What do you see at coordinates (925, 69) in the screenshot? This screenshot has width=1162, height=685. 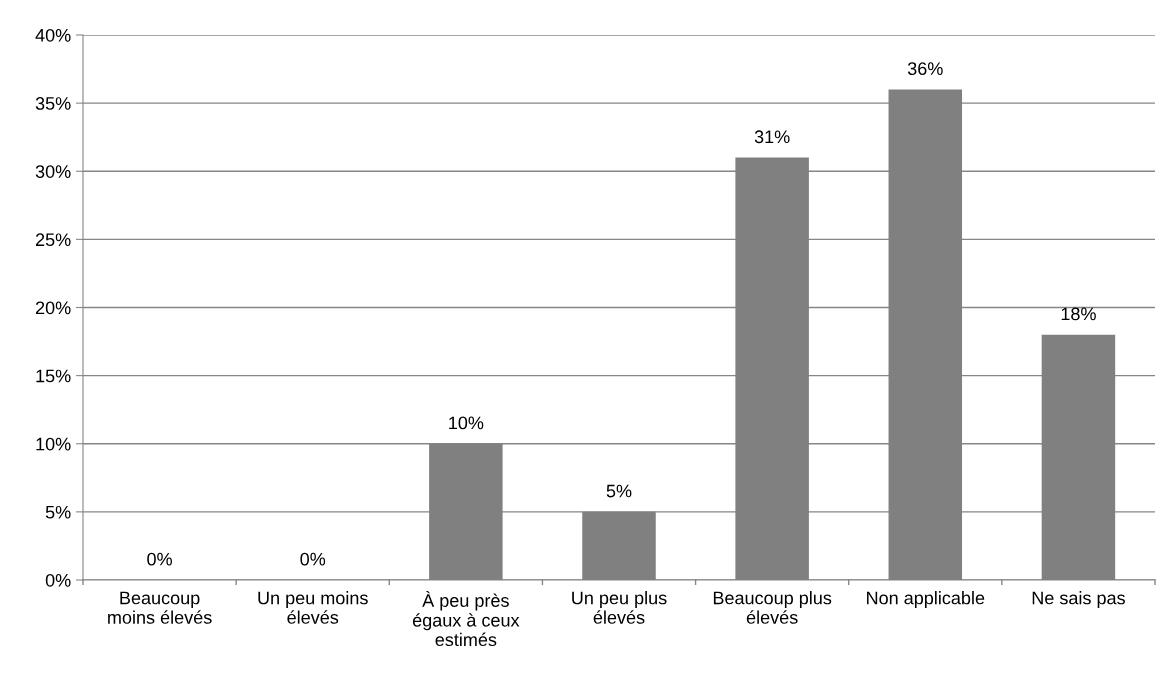 I see `data-label: 36%` at bounding box center [925, 69].